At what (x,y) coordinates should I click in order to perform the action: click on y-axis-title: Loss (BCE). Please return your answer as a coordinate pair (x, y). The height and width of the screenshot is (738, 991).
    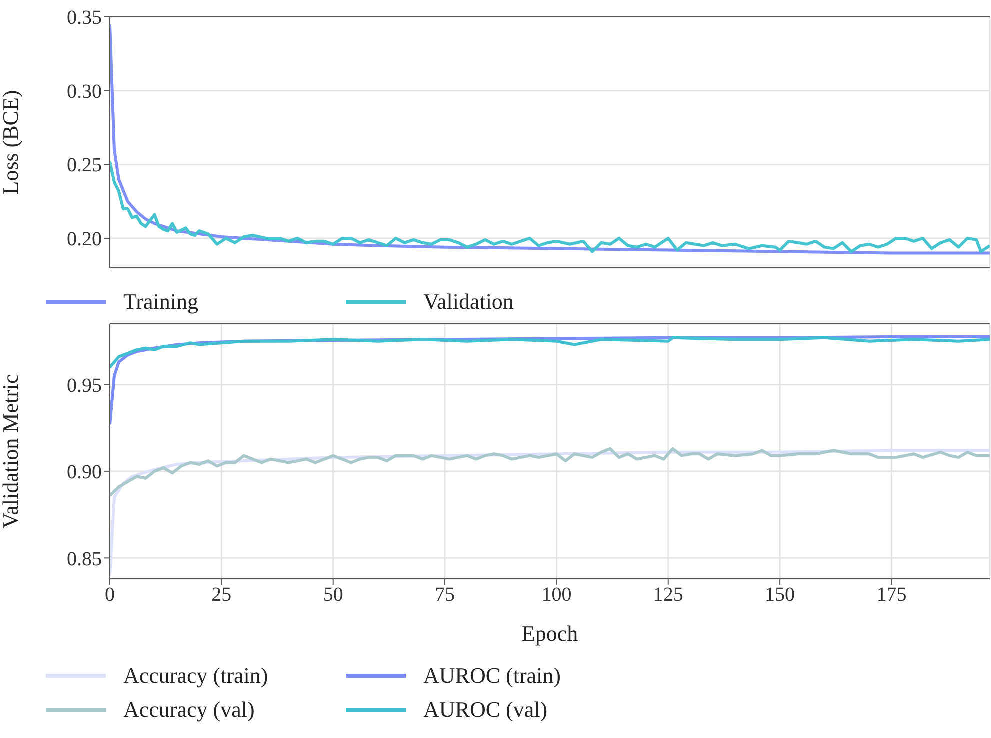
    Looking at the image, I should click on (11, 142).